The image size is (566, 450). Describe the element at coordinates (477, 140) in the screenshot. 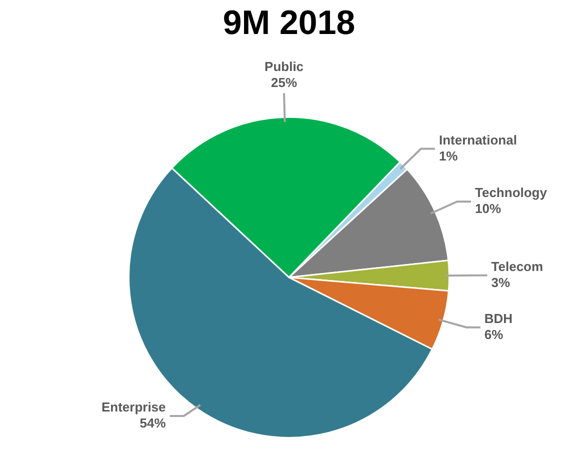

I see `slice-label: International` at that location.